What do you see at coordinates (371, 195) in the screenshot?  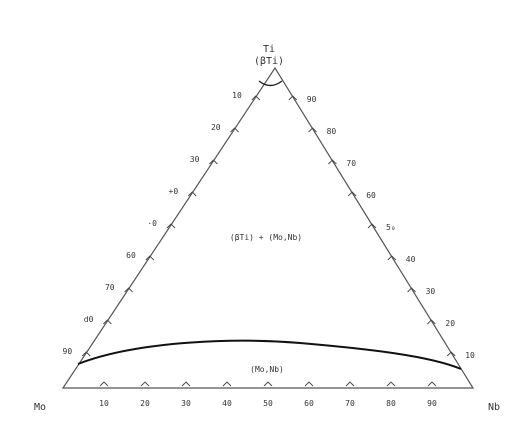 I see `right-tick-label: 60` at bounding box center [371, 195].